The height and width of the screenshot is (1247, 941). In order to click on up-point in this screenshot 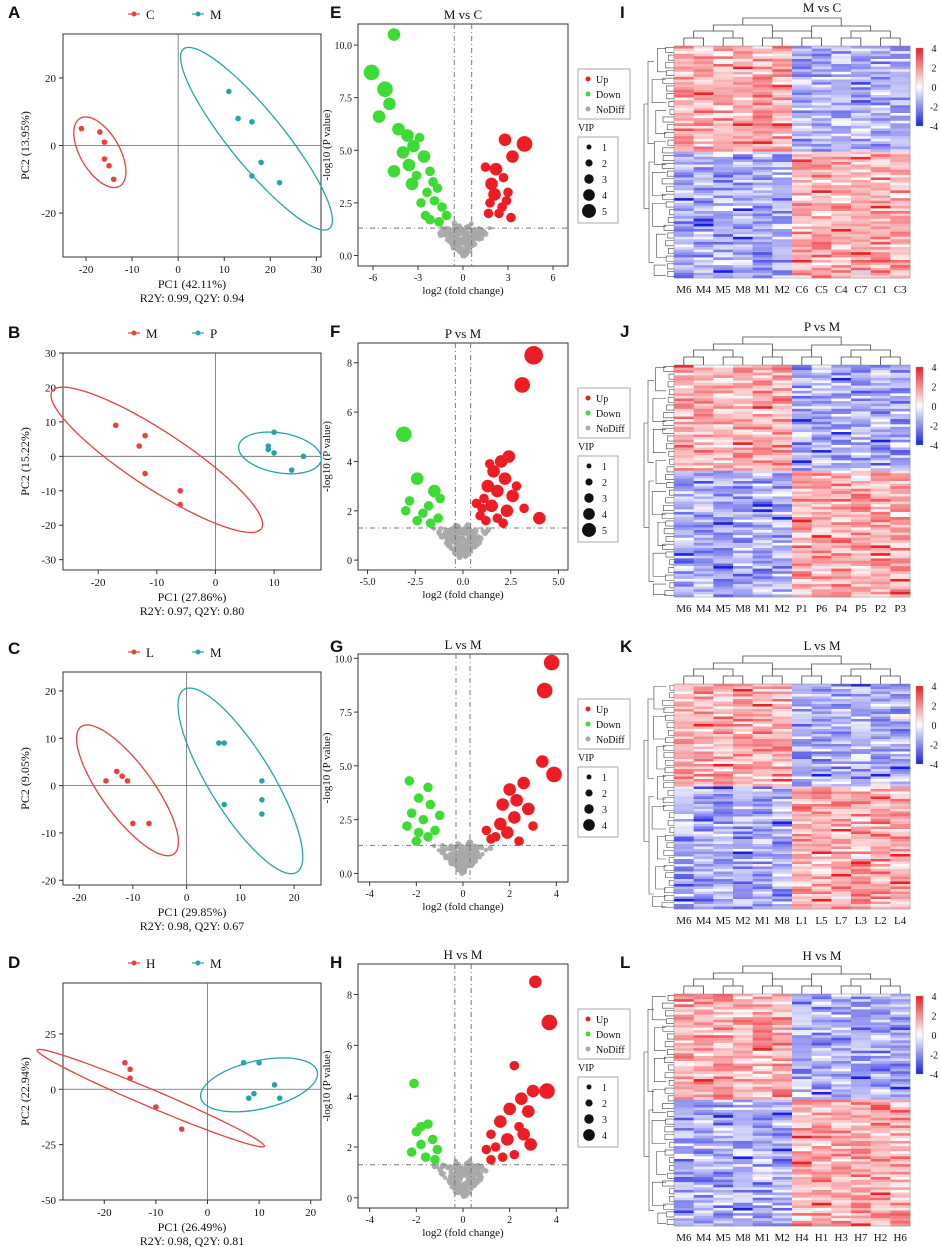, I will do `click(503, 177)`.